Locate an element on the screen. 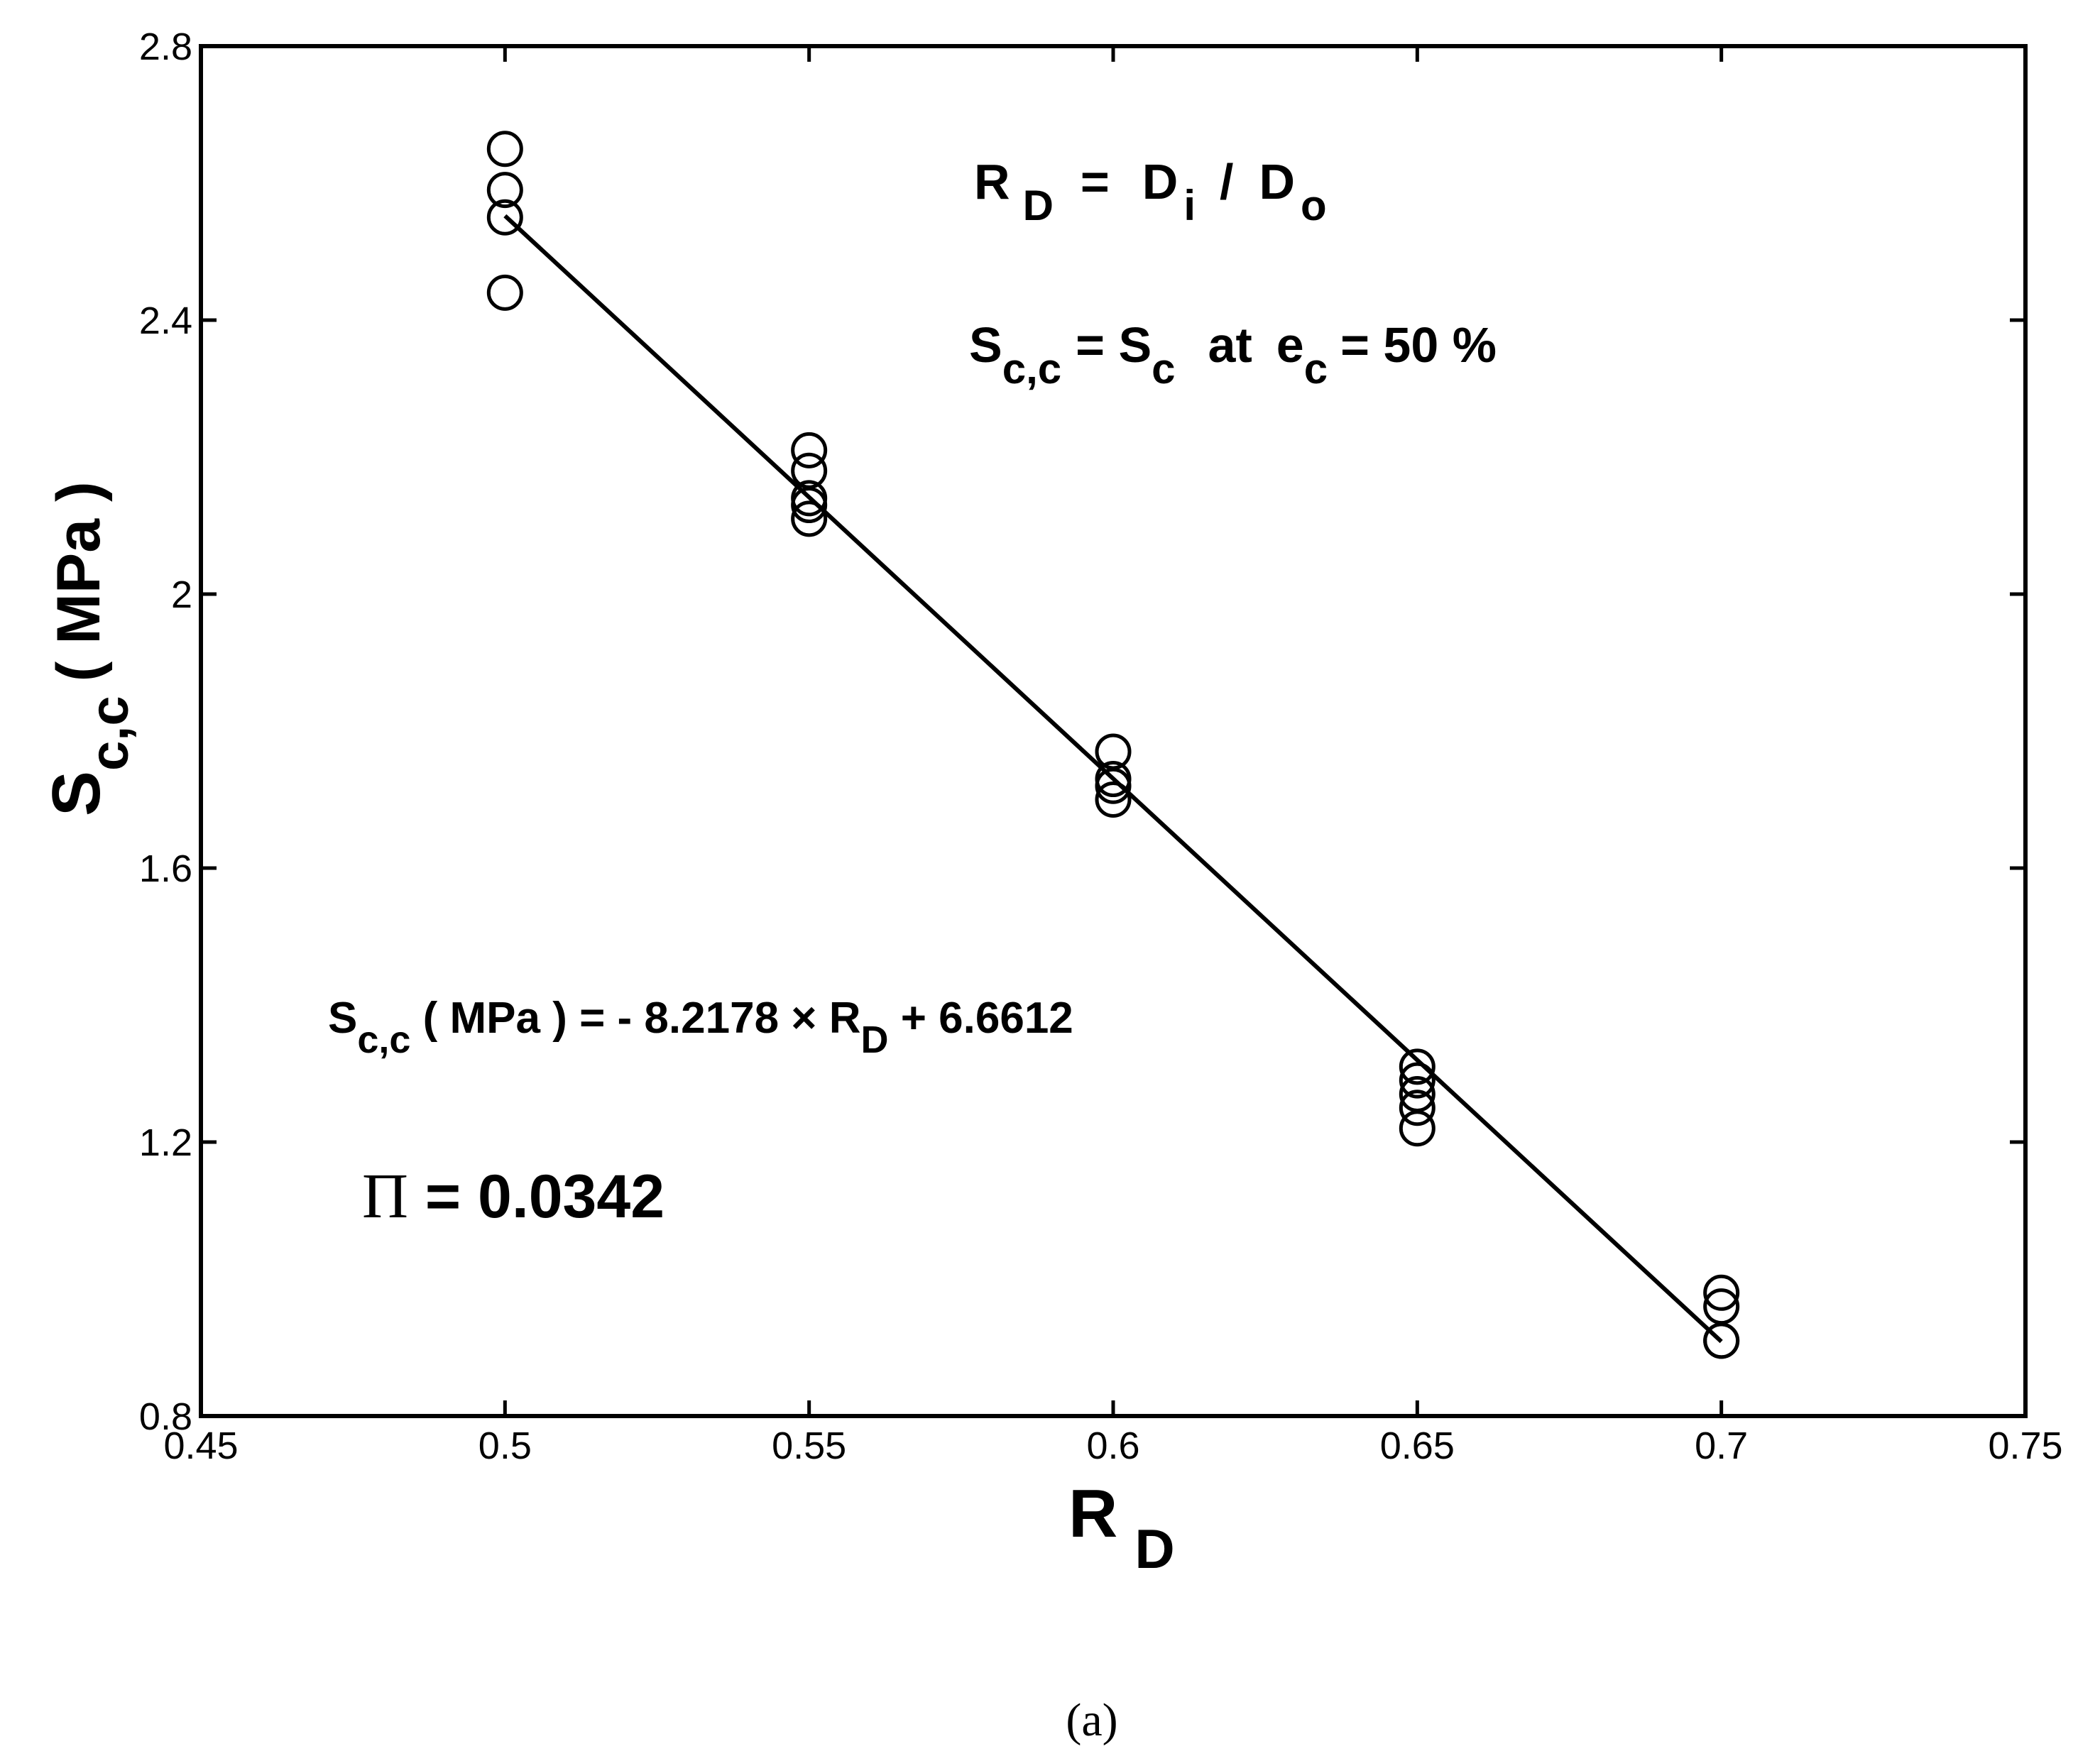 The height and width of the screenshot is (1761, 2100). cond-e: e is located at coordinates (1290, 345).